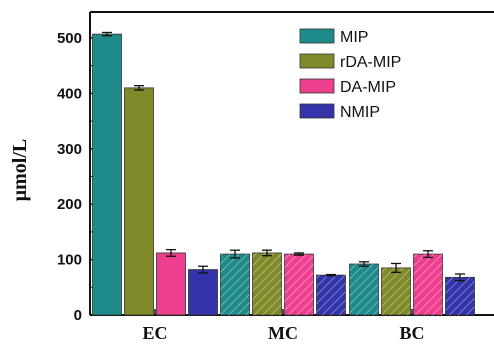  What do you see at coordinates (354, 37) in the screenshot?
I see `legend-label: MIP` at bounding box center [354, 37].